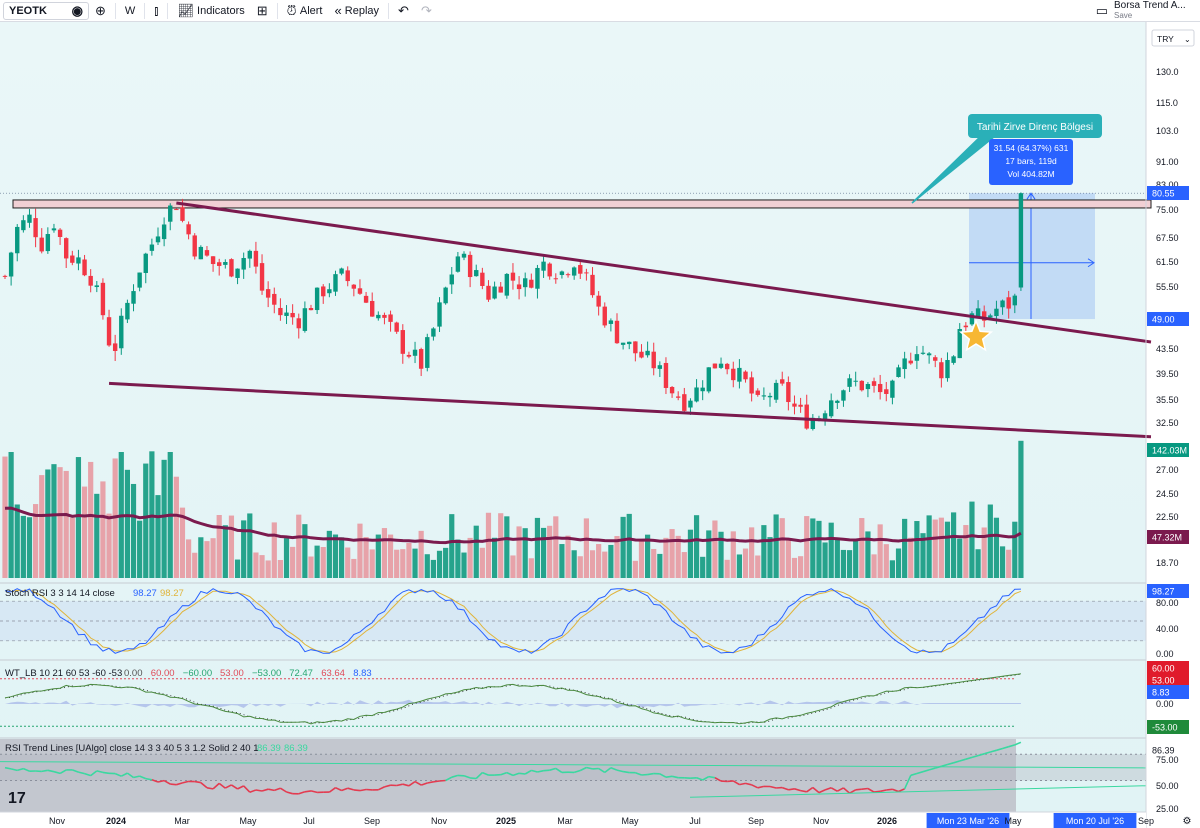  What do you see at coordinates (403, 11) in the screenshot?
I see `undo-button: ↶` at bounding box center [403, 11].